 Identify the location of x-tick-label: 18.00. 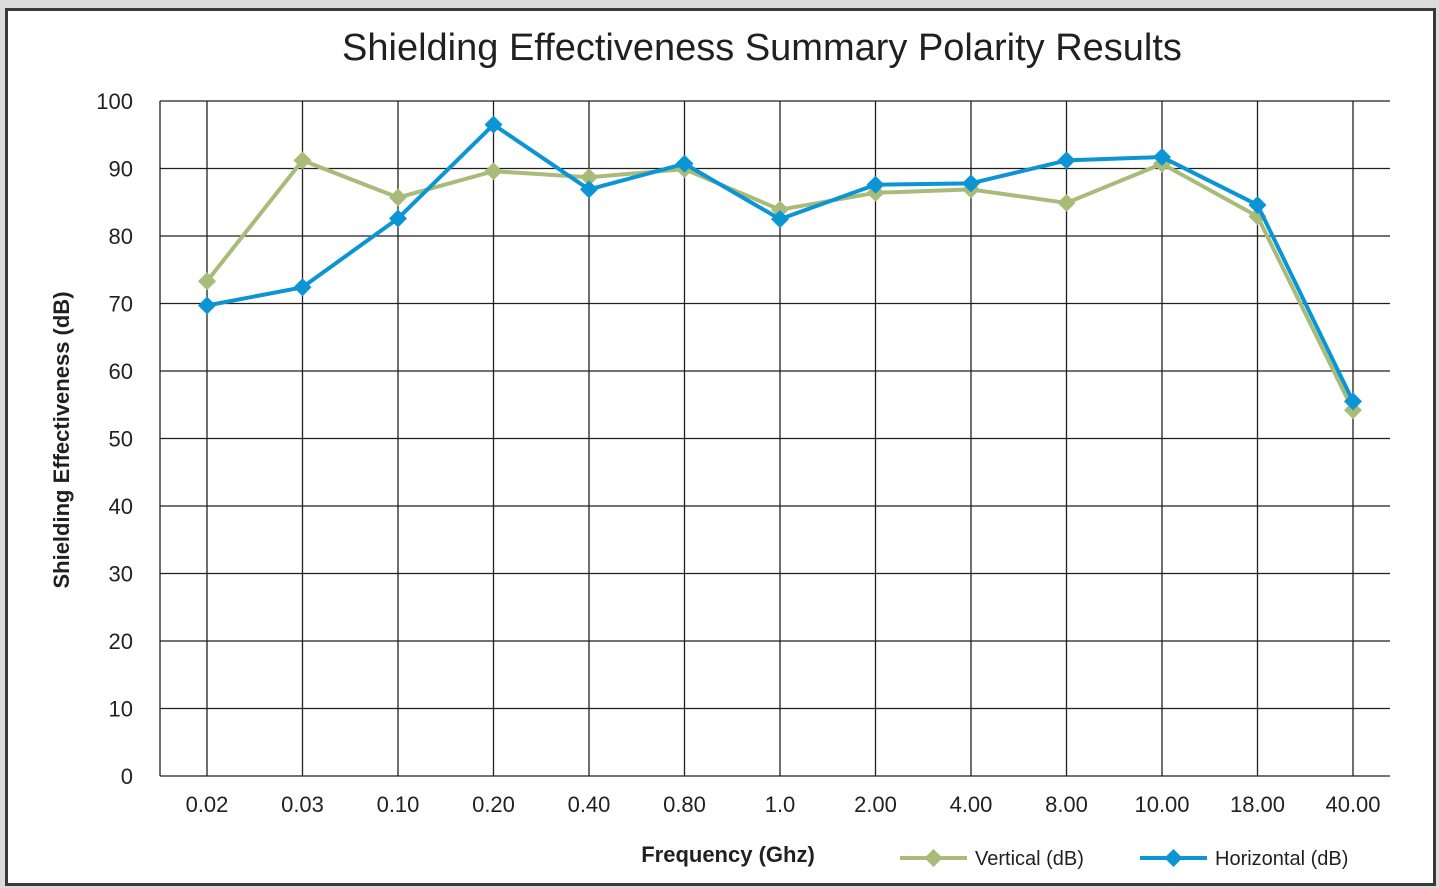
(1257, 804).